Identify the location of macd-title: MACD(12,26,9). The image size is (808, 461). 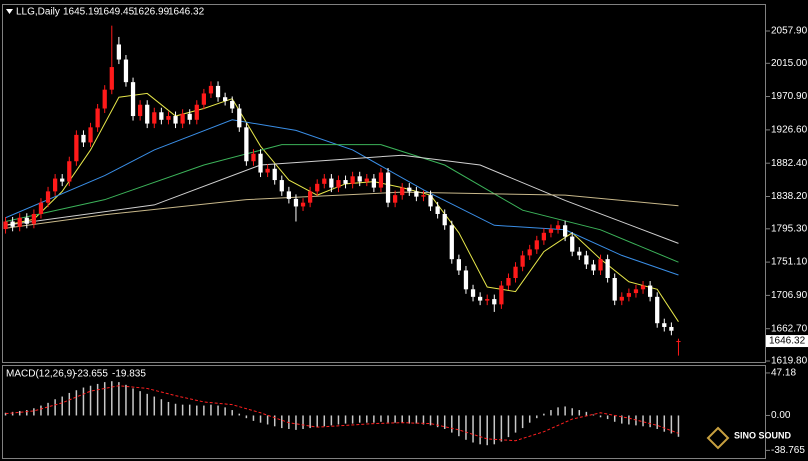
(40, 374).